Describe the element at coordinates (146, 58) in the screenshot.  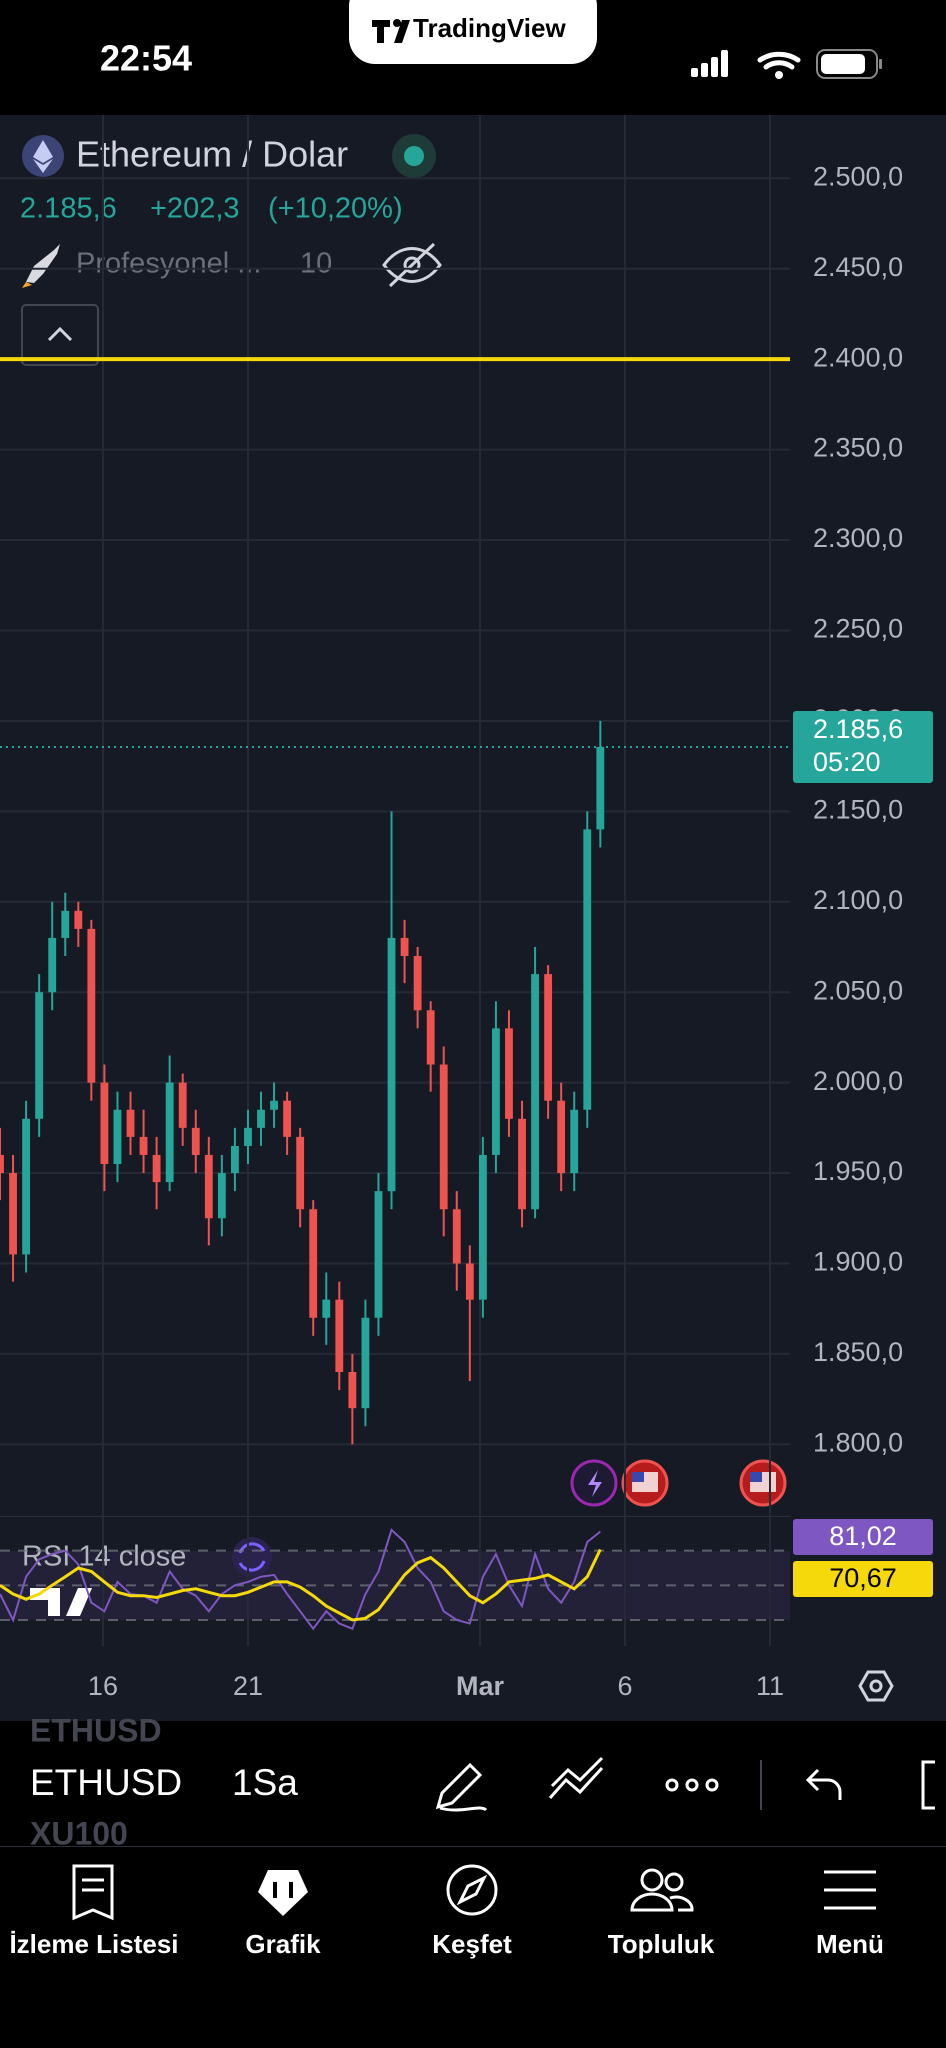
I see `clock: 22:54` at that location.